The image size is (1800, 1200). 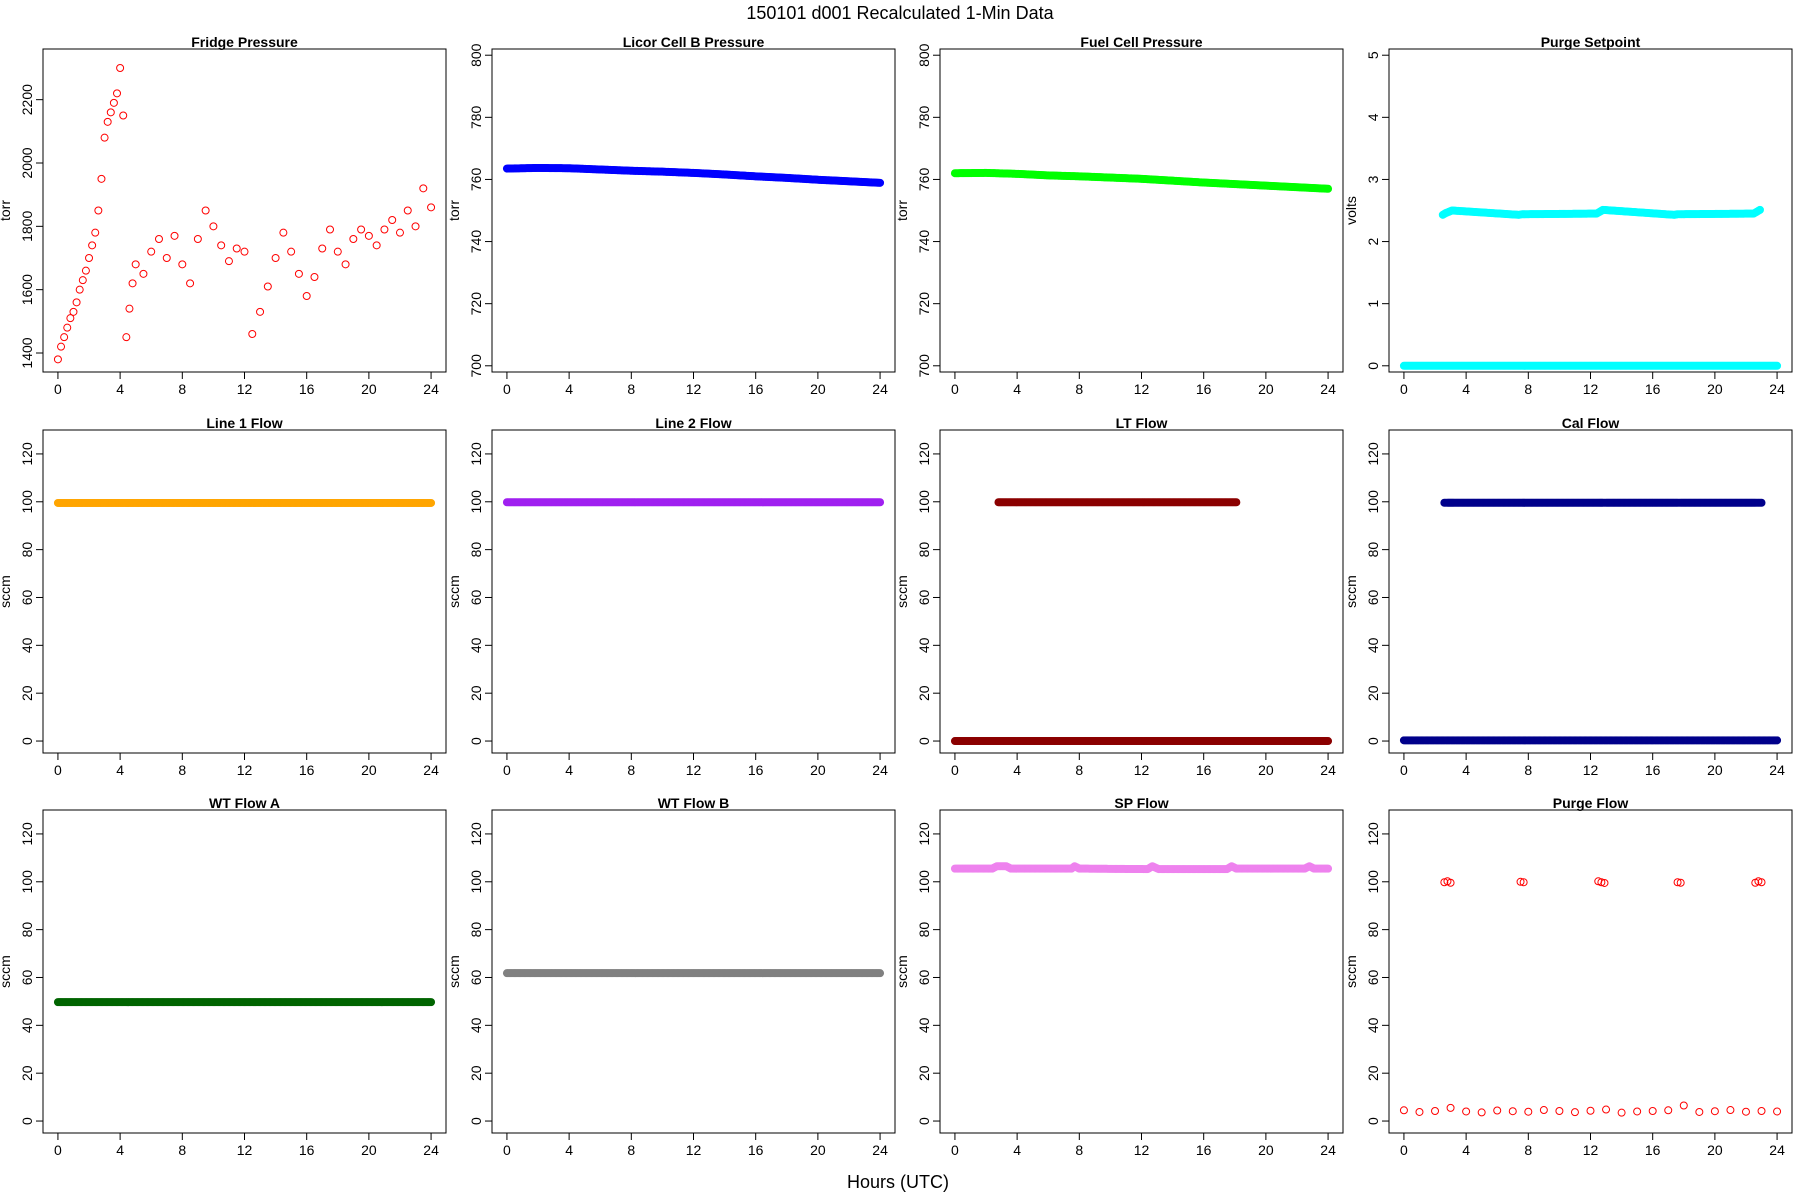 I want to click on y-axis-label: volts, so click(x=1351, y=210).